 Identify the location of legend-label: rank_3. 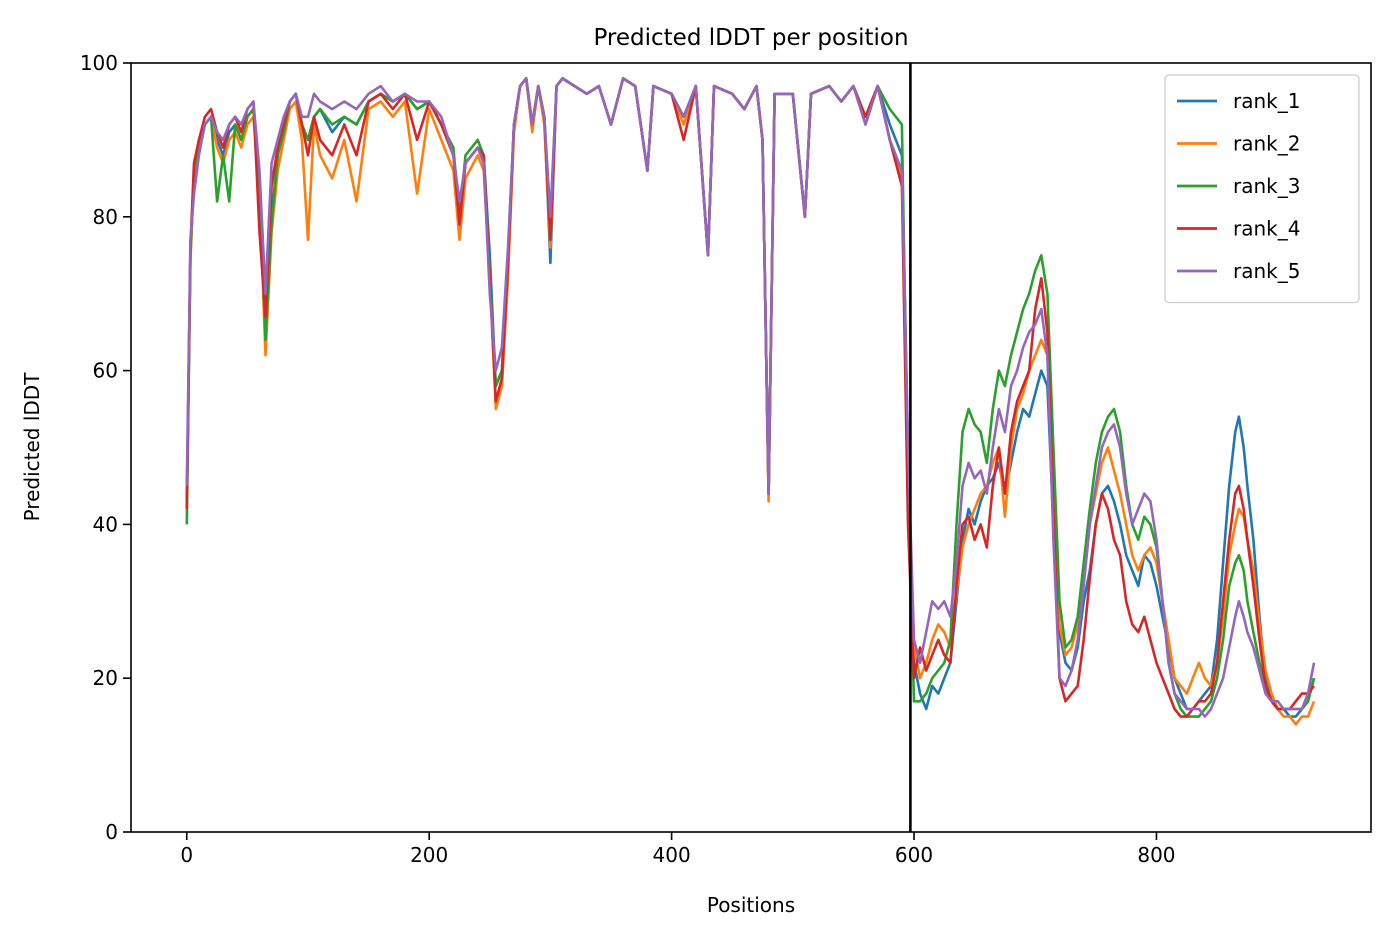
(1266, 186).